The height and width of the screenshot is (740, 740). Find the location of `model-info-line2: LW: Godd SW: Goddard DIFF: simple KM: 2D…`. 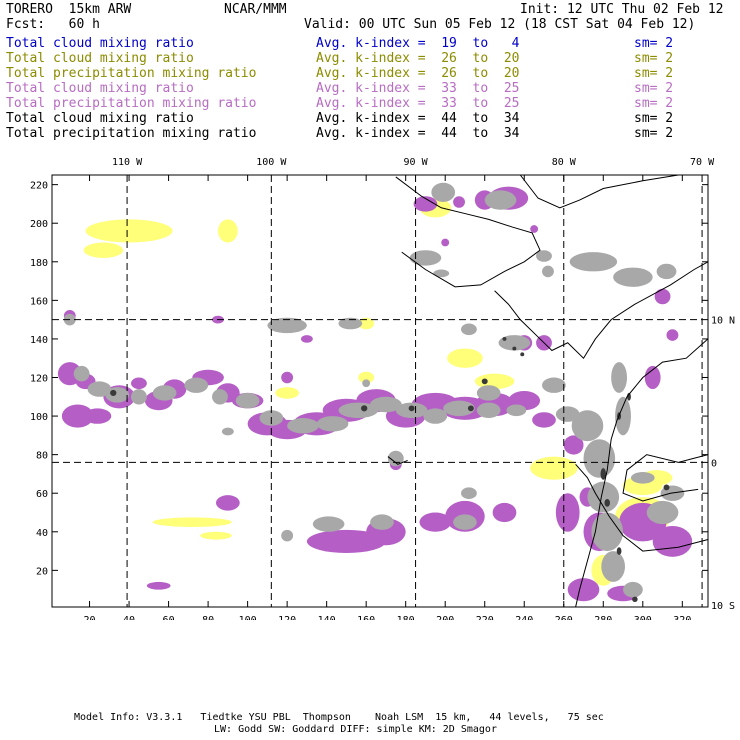

model-info-line2: LW: Godd SW: Goddard DIFF: simple KM: 2D… is located at coordinates (355, 729).